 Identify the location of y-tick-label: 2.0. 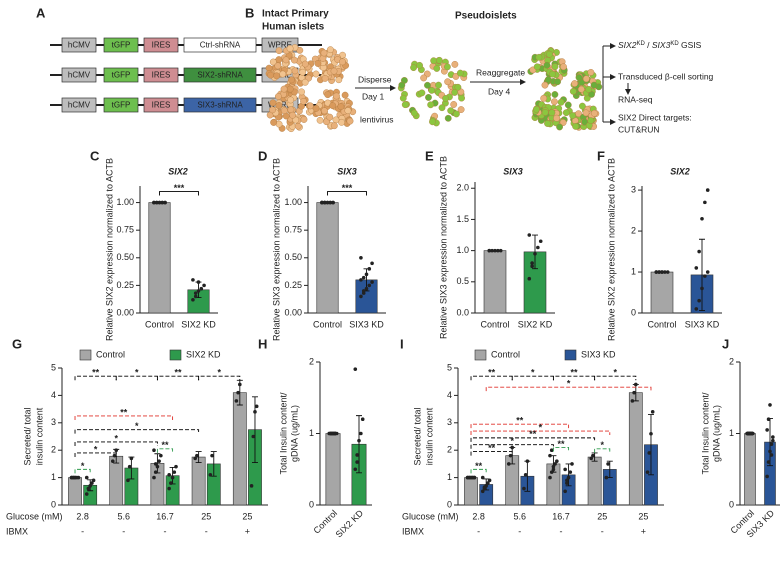
(462, 188).